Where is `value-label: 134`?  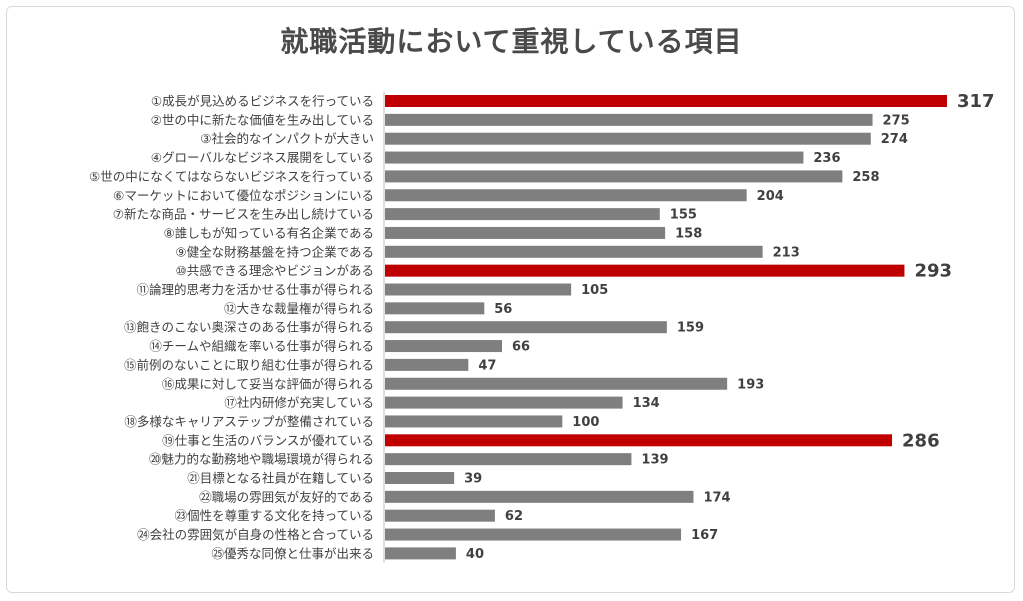
value-label: 134 is located at coordinates (646, 403).